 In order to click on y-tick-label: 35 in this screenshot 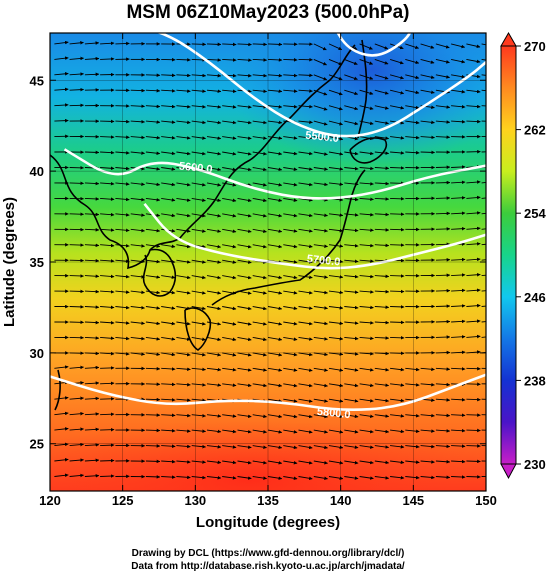, I will do `click(37, 262)`.